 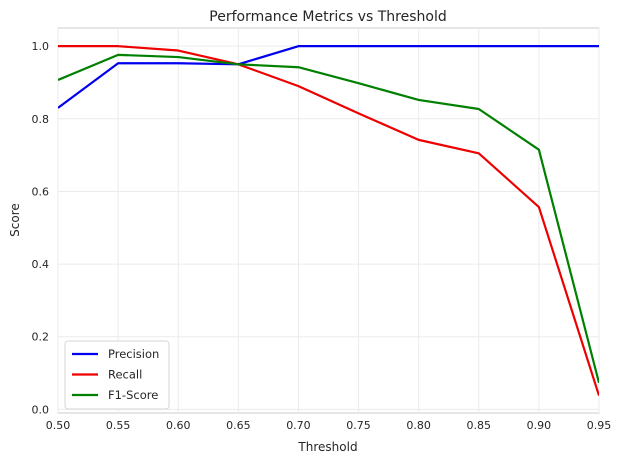 I want to click on chart-title: Performance Metrics vs Threshold, so click(x=327, y=17).